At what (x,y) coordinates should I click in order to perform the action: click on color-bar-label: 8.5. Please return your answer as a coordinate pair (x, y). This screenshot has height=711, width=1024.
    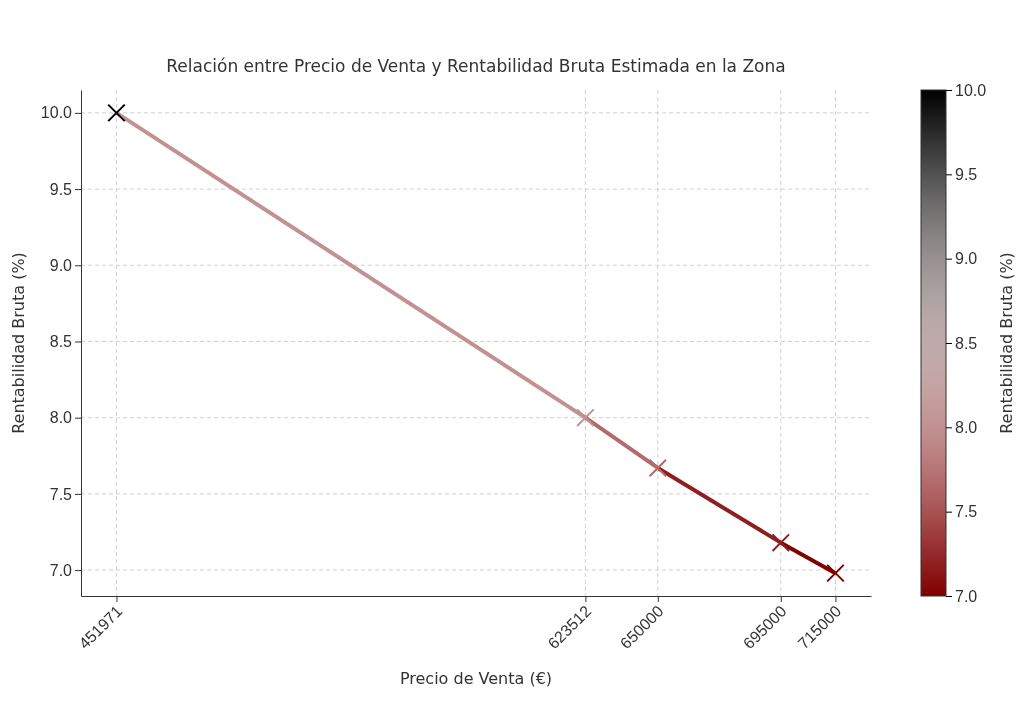
    Looking at the image, I should click on (966, 343).